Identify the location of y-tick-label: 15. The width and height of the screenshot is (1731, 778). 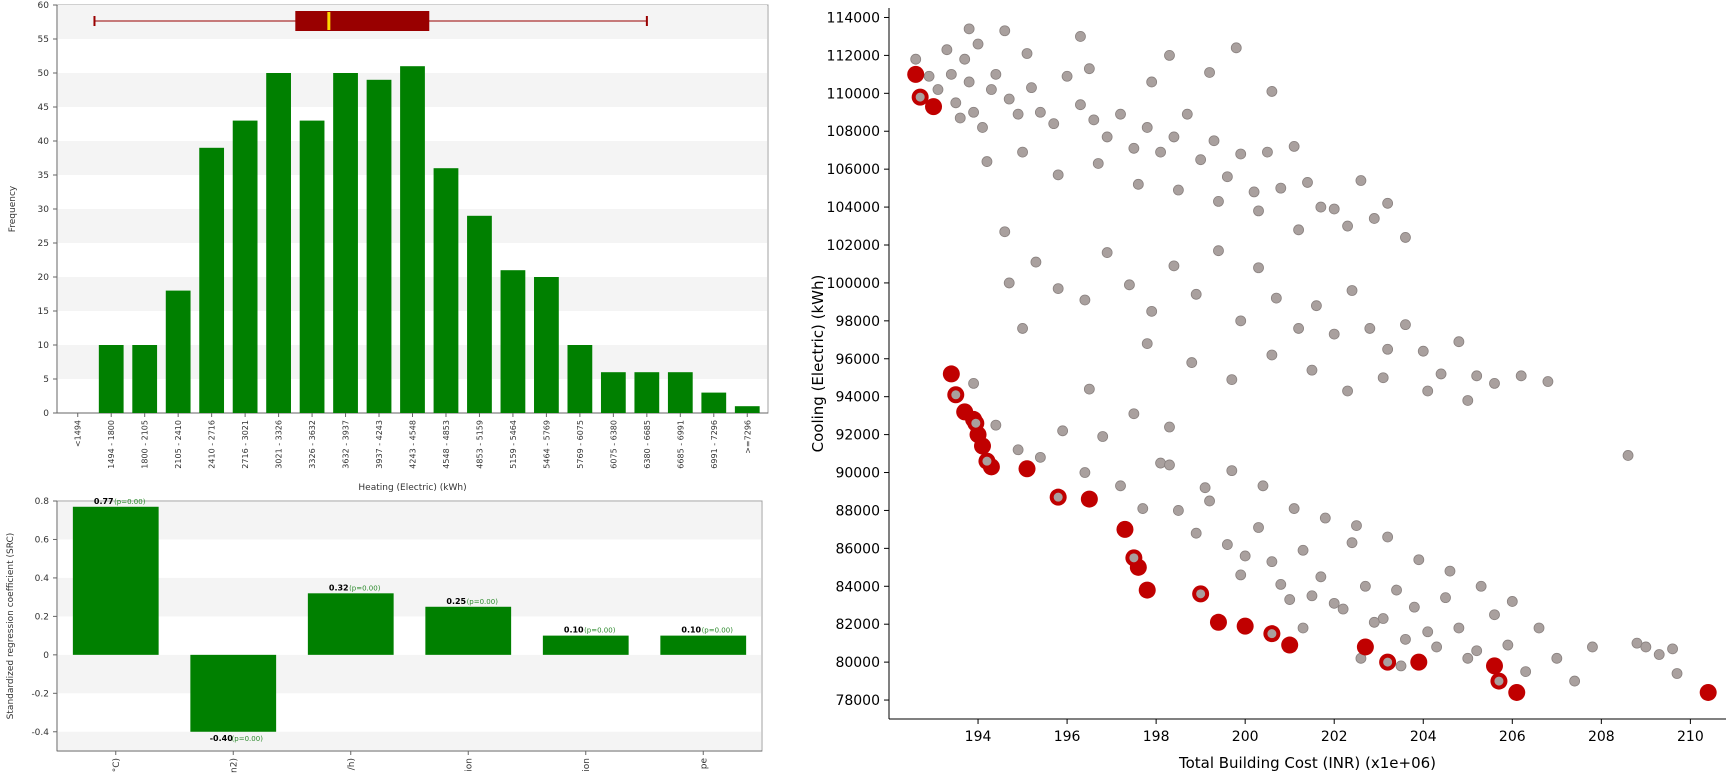
(43, 312).